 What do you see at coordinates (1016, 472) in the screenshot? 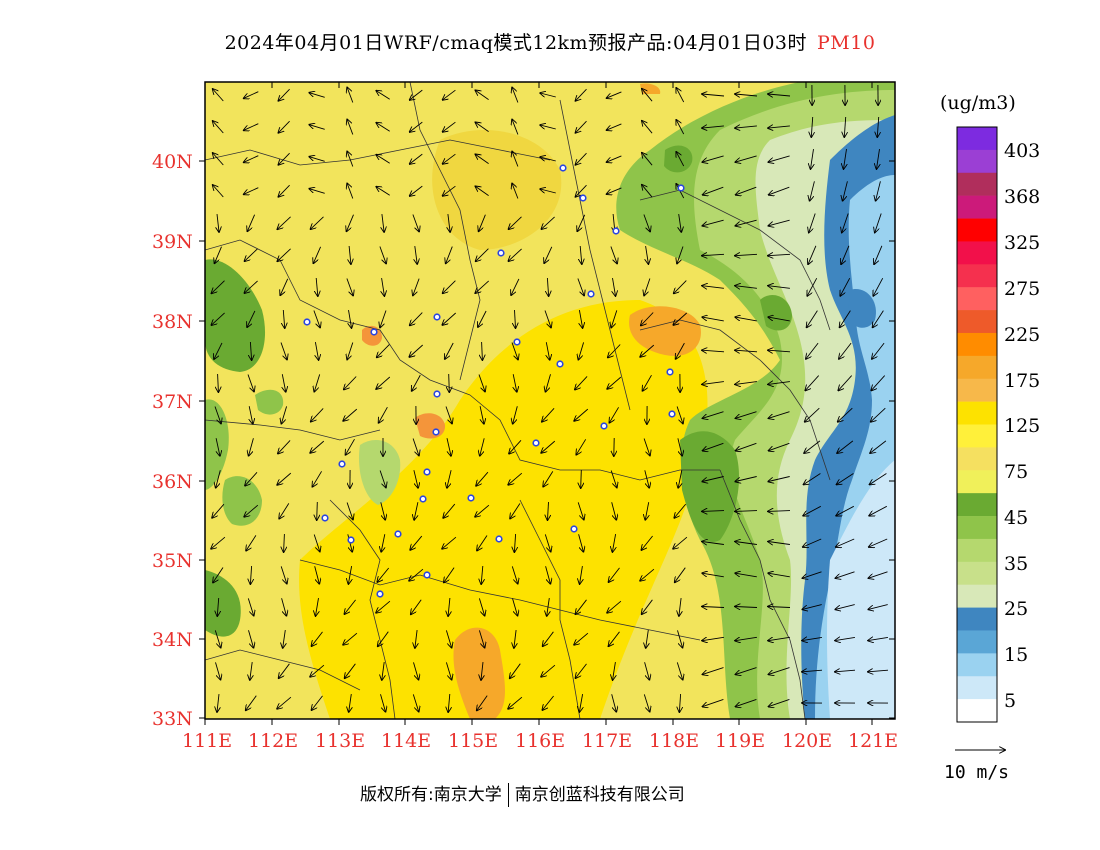
I see `colorbar-label-75: 75` at bounding box center [1016, 472].